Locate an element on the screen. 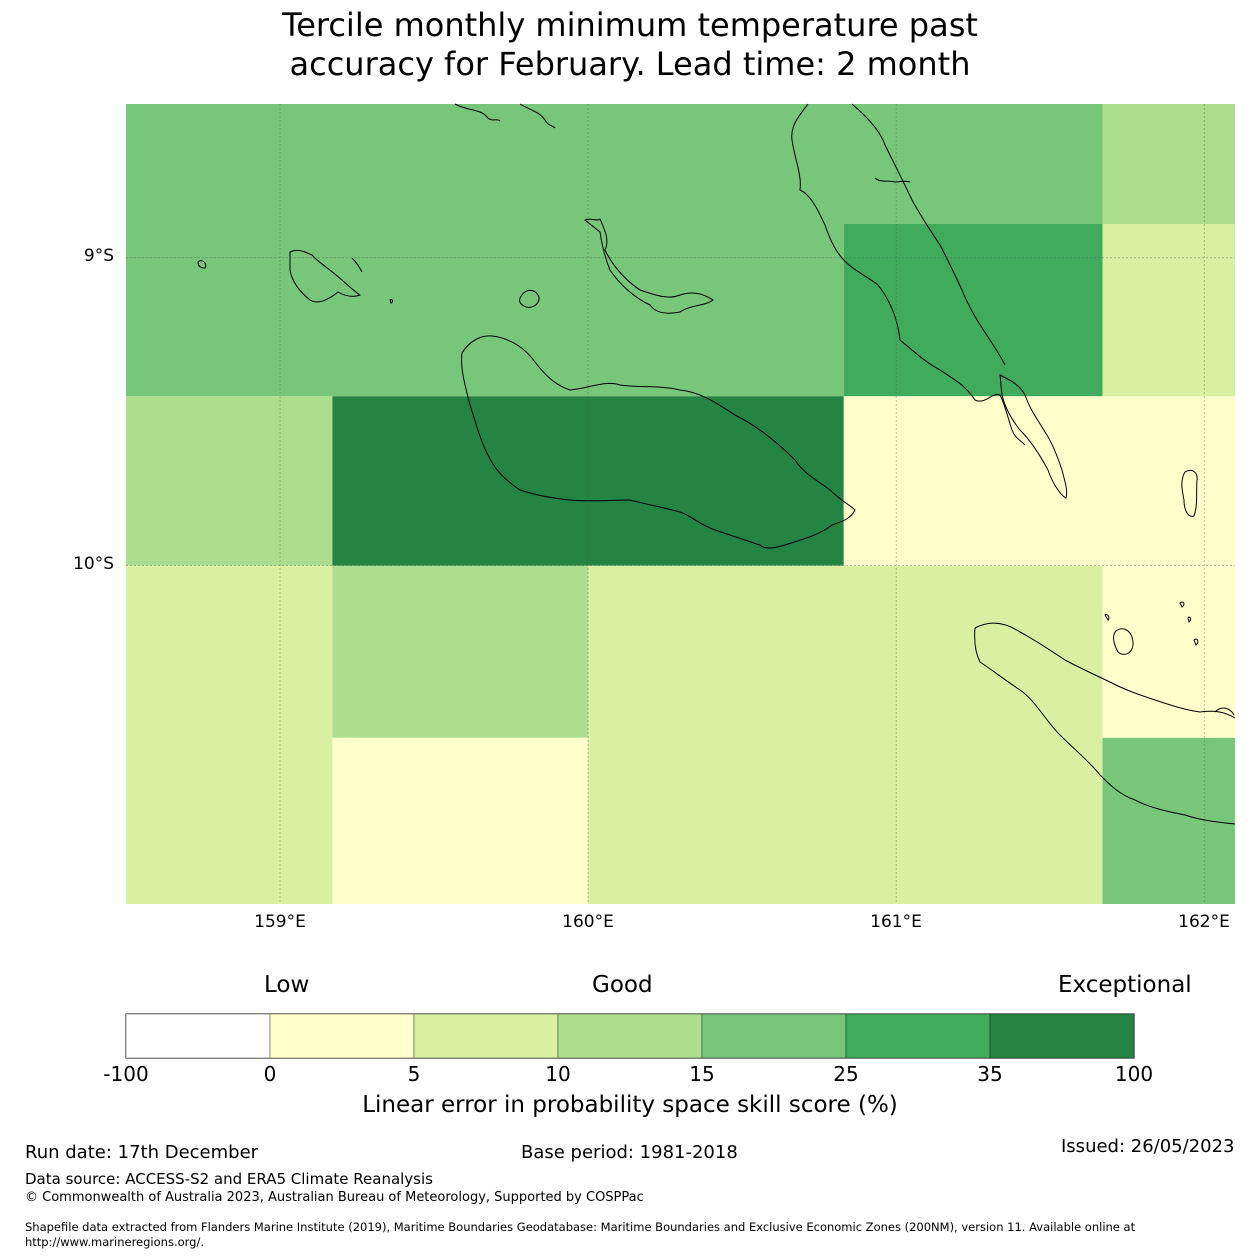 Image resolution: width=1260 pixels, height=1260 pixels. colorbar-tick: 5 is located at coordinates (414, 1074).